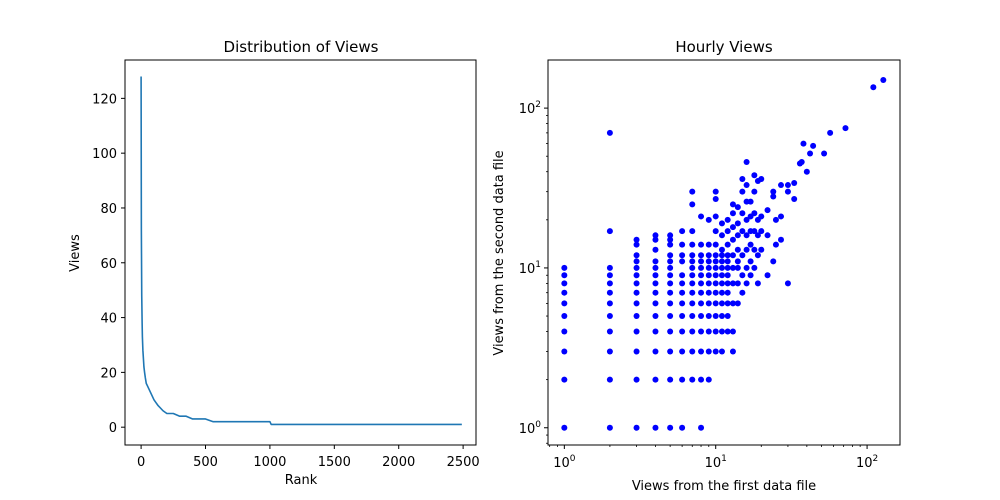 The width and height of the screenshot is (1000, 500). What do you see at coordinates (463, 462) in the screenshot?
I see `x-tick-label: 2500` at bounding box center [463, 462].